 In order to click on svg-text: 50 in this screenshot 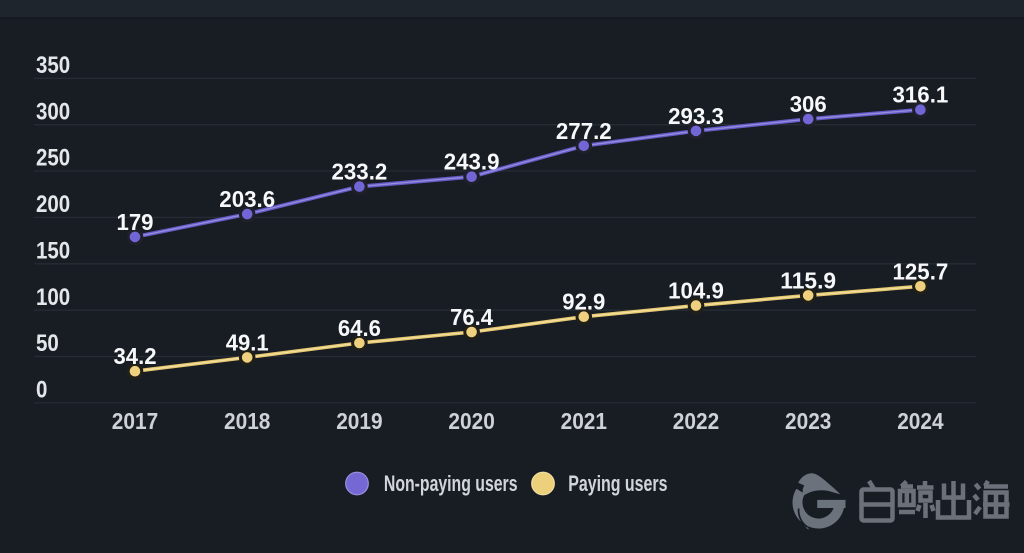, I will do `click(47, 343)`.